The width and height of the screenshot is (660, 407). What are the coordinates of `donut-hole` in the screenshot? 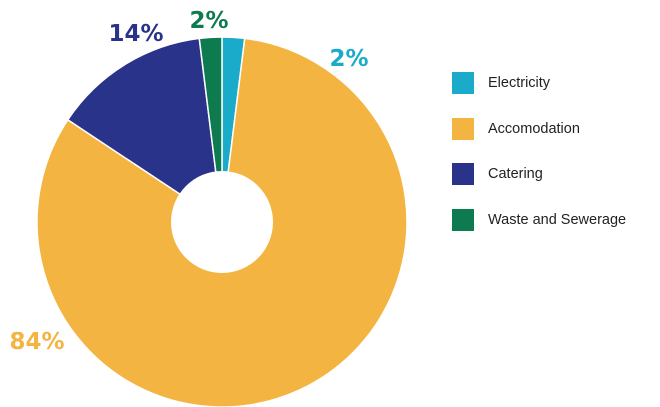 It's located at (222, 222).